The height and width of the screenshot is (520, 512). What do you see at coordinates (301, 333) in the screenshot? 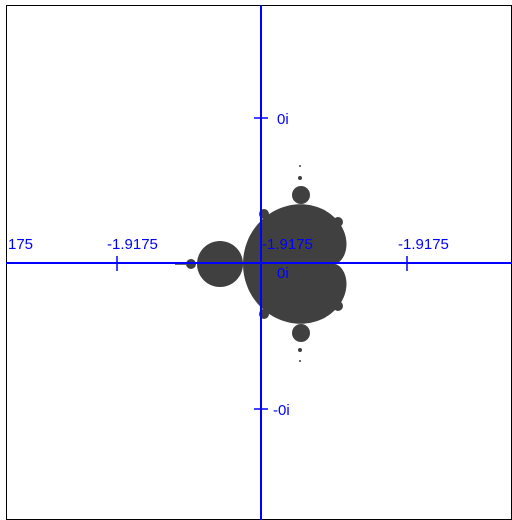
I see `bottom-bulb` at bounding box center [301, 333].